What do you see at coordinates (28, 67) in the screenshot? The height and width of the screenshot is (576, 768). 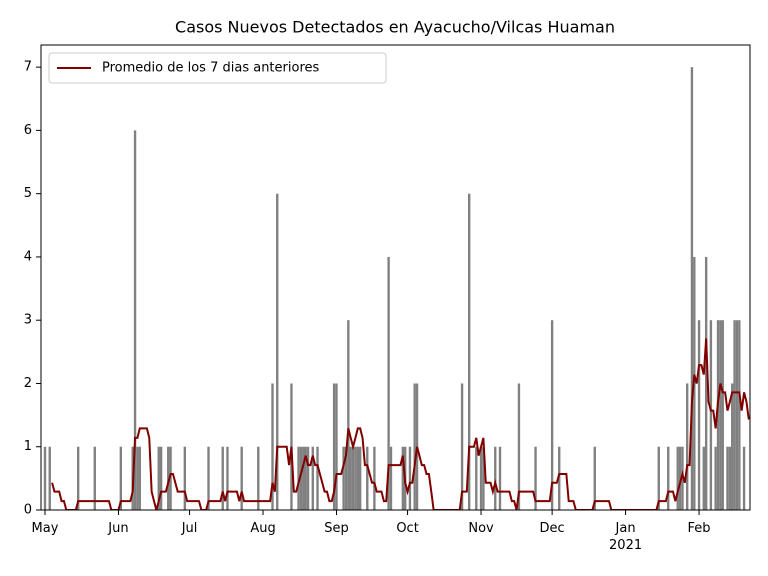 I see `y-tick-label: 7` at bounding box center [28, 67].